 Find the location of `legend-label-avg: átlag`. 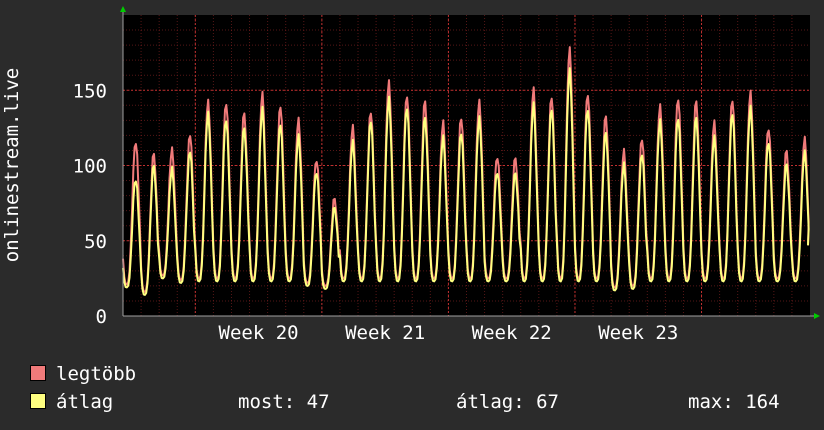

legend-label-avg: átlag is located at coordinates (85, 402).